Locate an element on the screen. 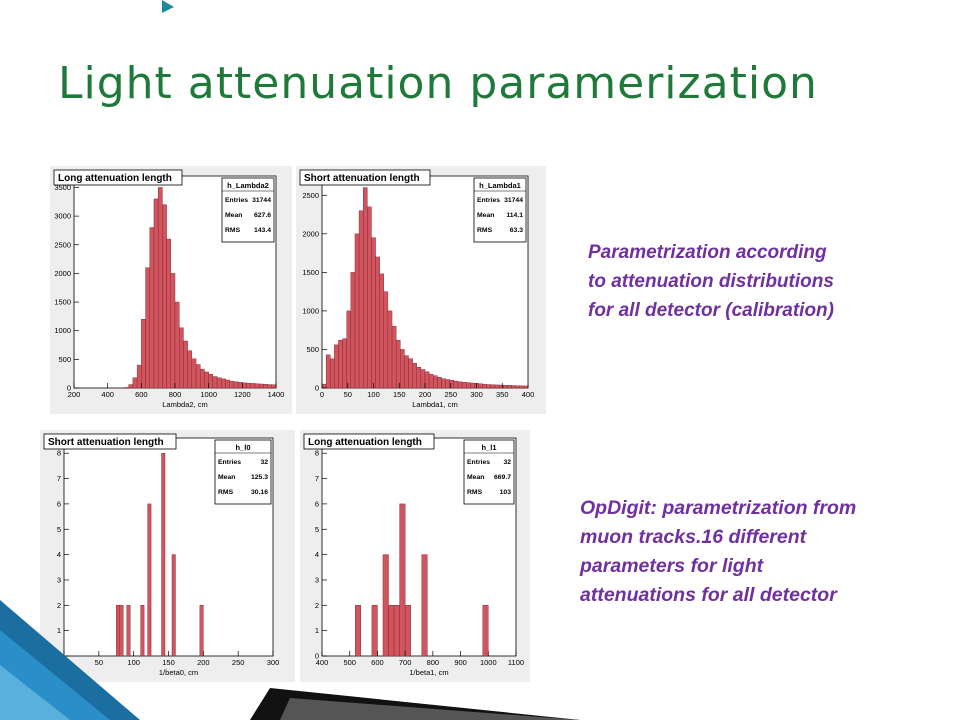 Image resolution: width=960 pixels, height=720 pixels. y-tick-label: 5 is located at coordinates (317, 529).